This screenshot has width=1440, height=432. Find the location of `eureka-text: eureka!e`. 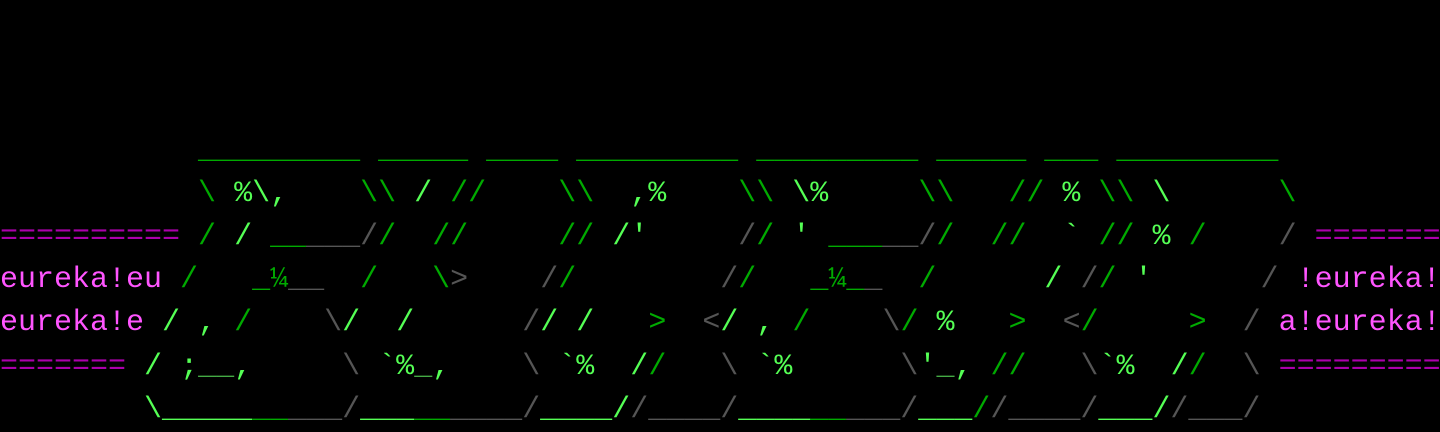

eureka-text: eureka!e is located at coordinates (72, 323).